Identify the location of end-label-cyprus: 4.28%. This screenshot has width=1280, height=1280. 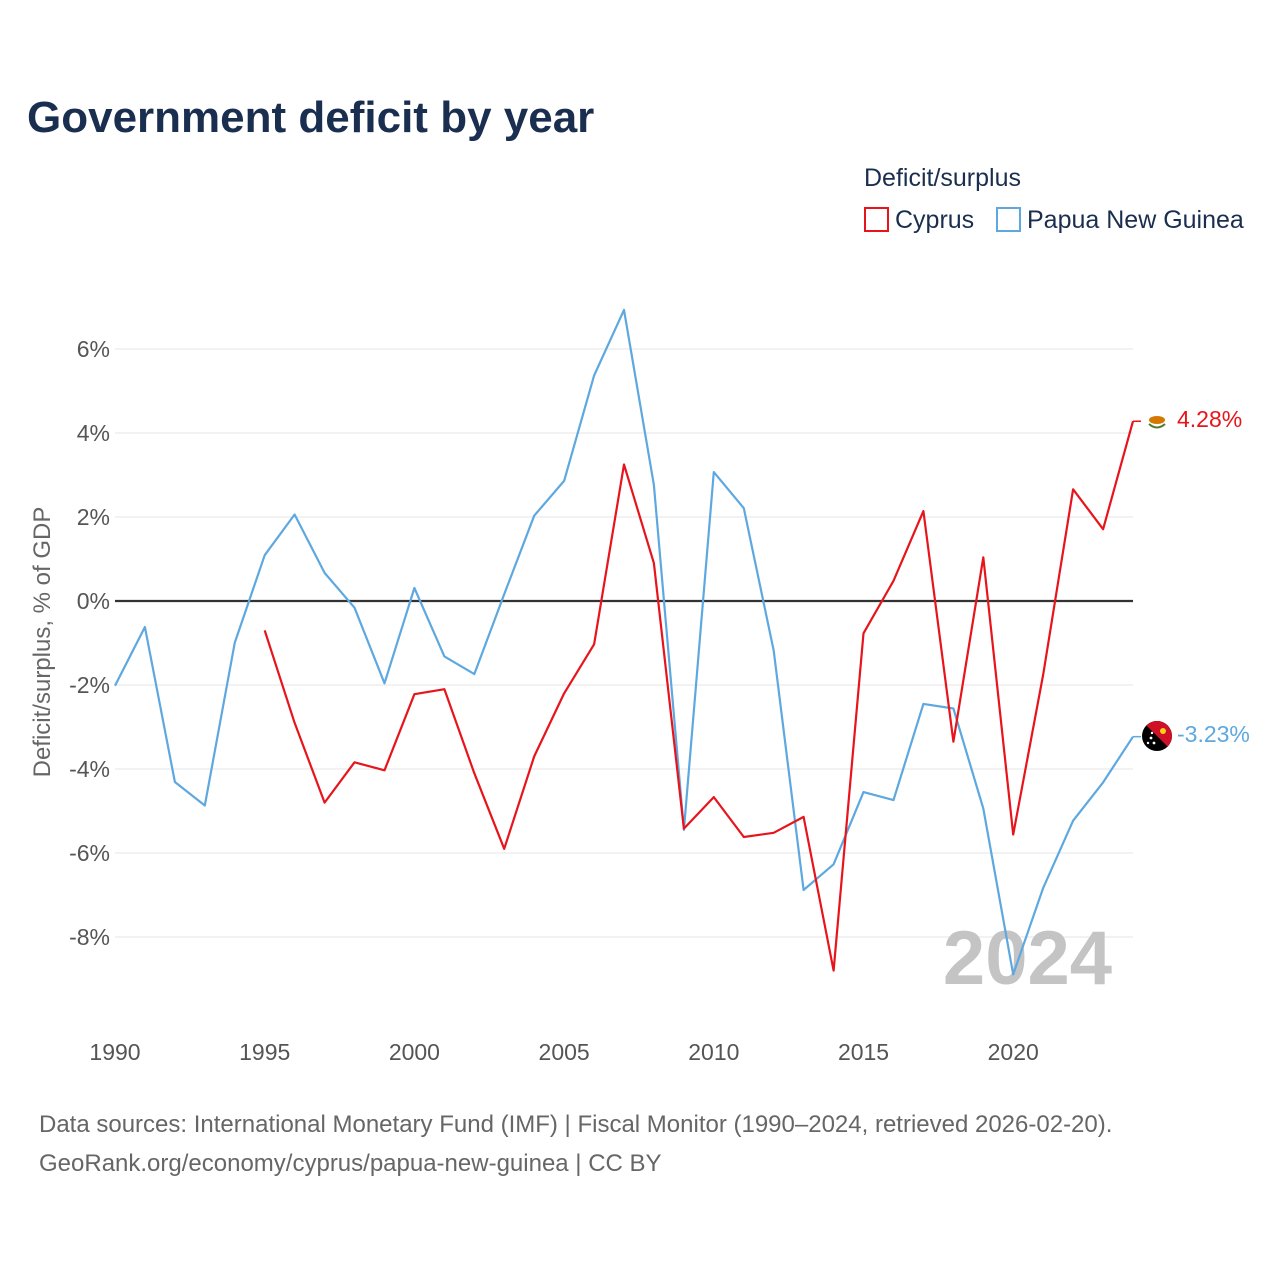
(1209, 419).